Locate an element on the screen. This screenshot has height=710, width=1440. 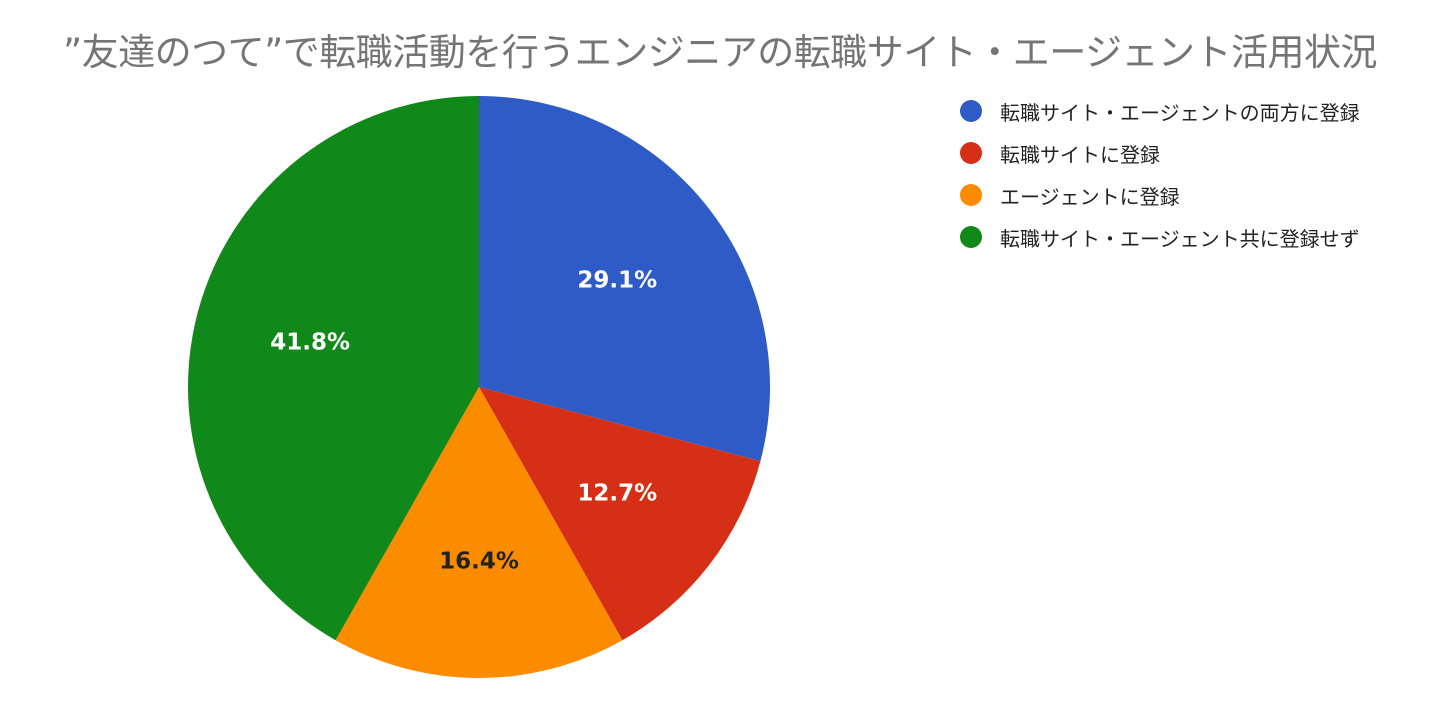
legend-item-2: 転職サイトに登録 is located at coordinates (1195, 153).